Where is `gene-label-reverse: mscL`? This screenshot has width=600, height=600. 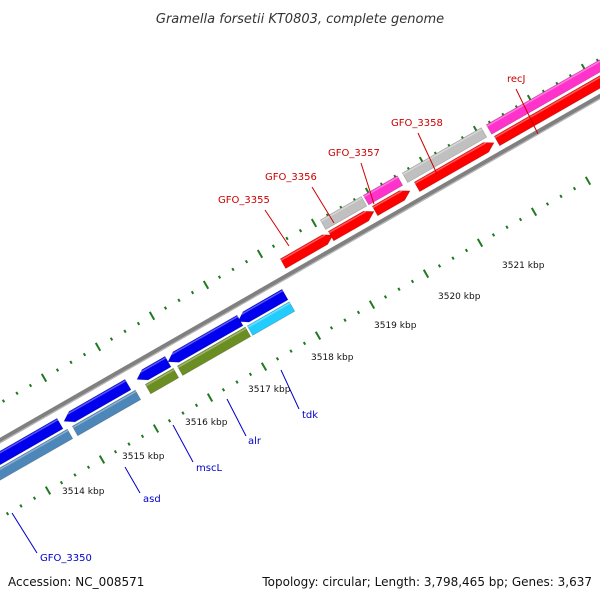
gene-label-reverse: mscL is located at coordinates (209, 468).